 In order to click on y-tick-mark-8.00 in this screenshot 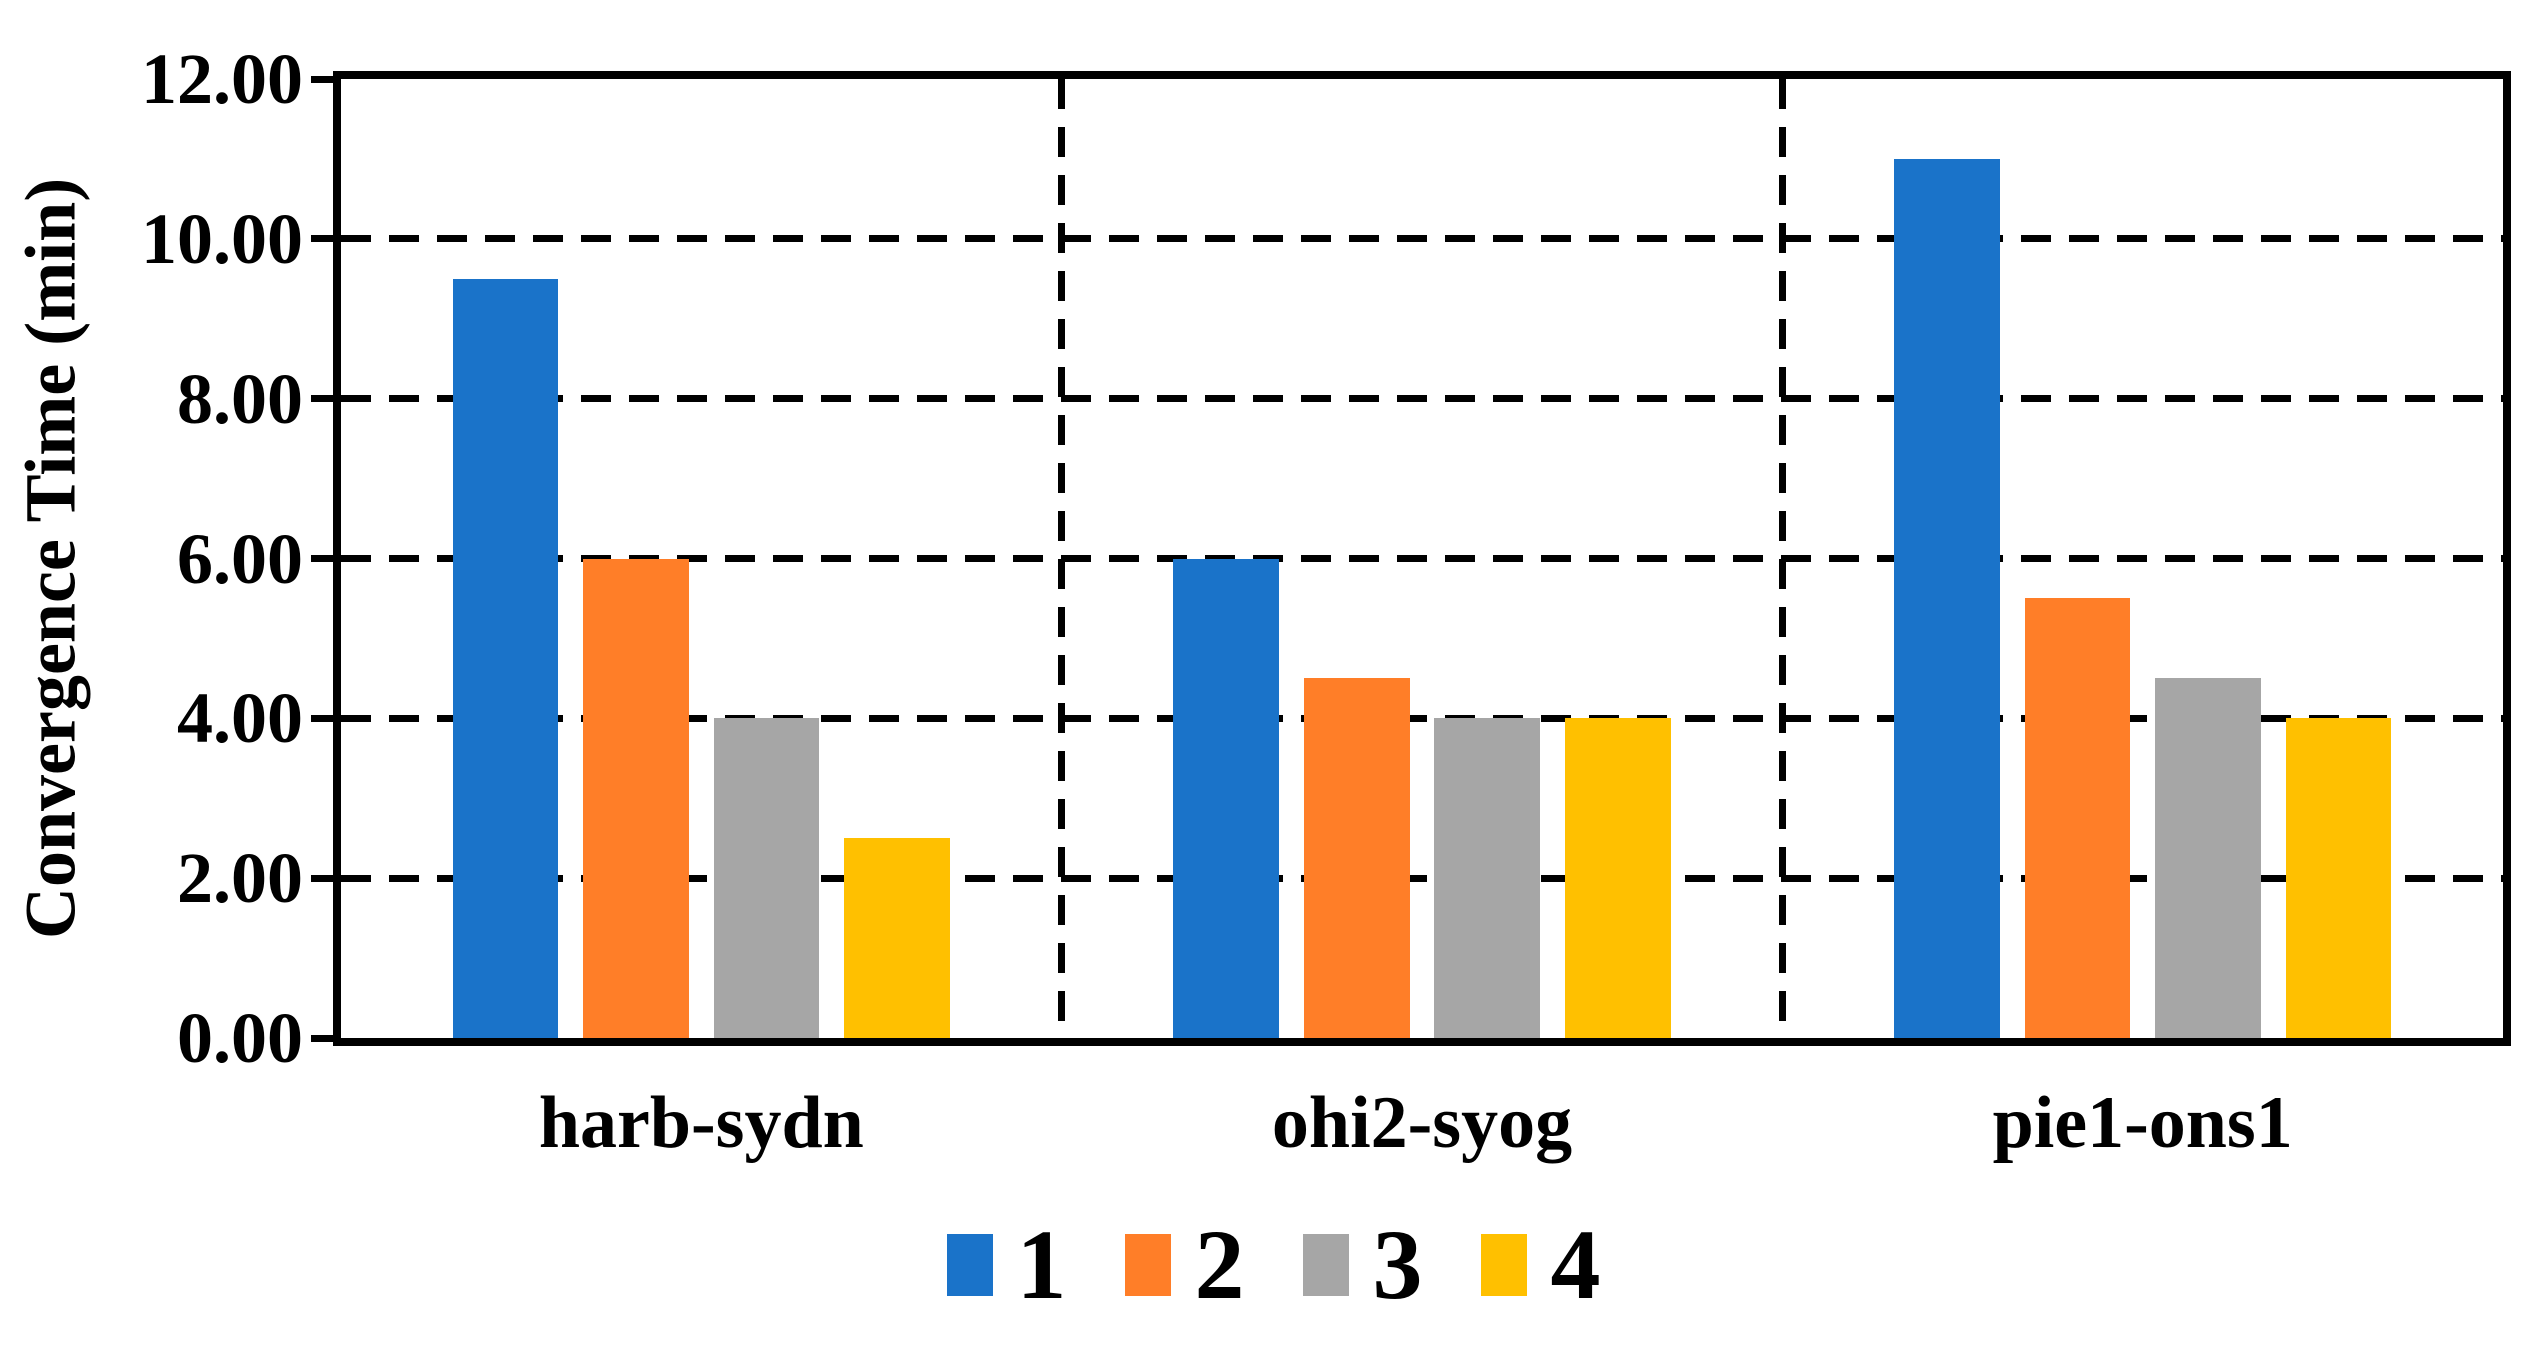, I will do `click(322, 399)`.